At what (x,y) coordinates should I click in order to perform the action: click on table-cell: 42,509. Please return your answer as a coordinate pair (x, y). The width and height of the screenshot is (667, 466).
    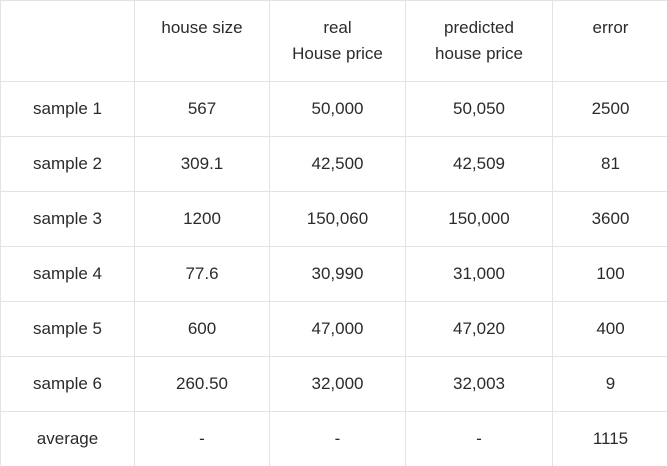
    Looking at the image, I should click on (479, 164).